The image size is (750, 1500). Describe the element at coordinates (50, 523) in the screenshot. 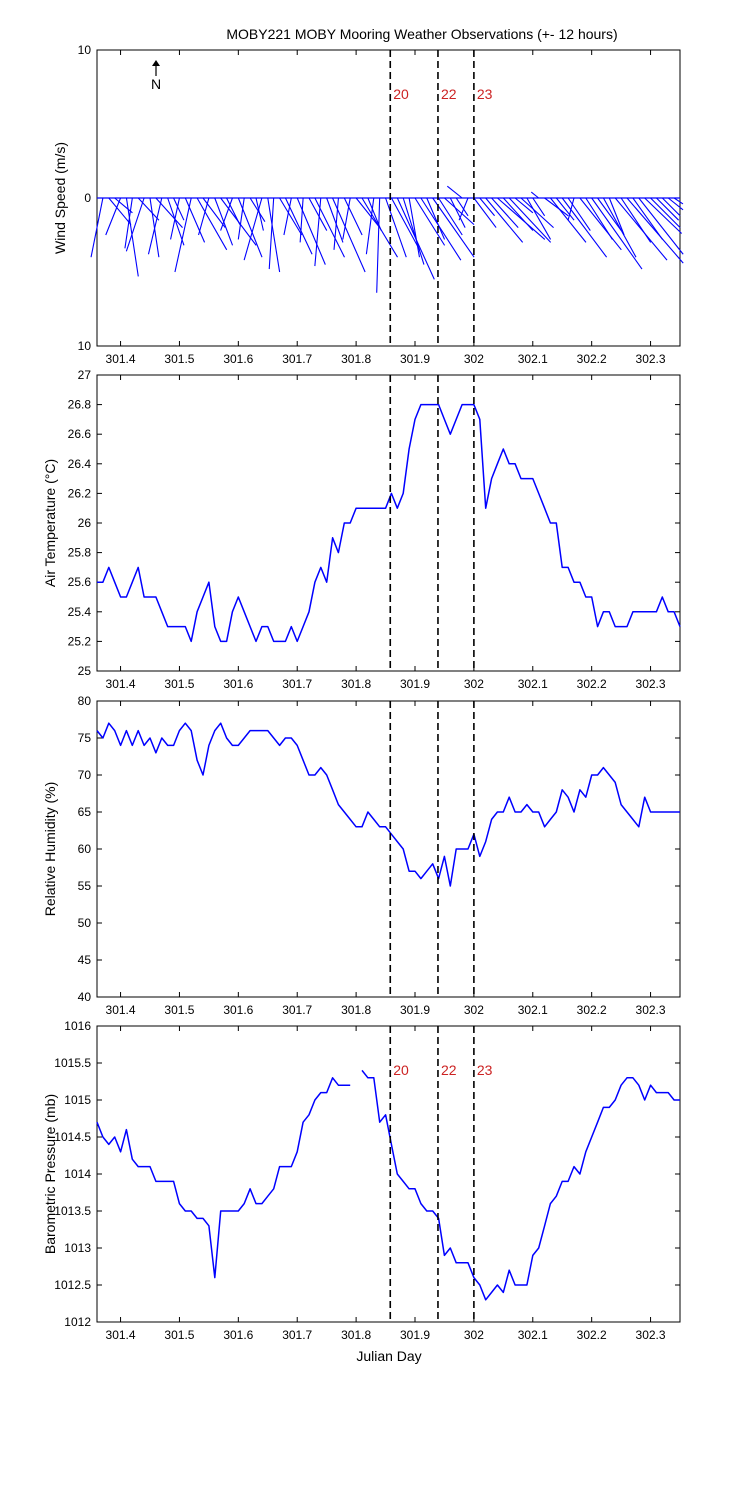

I see `y-axis-label: Air Temperature (°C)` at that location.